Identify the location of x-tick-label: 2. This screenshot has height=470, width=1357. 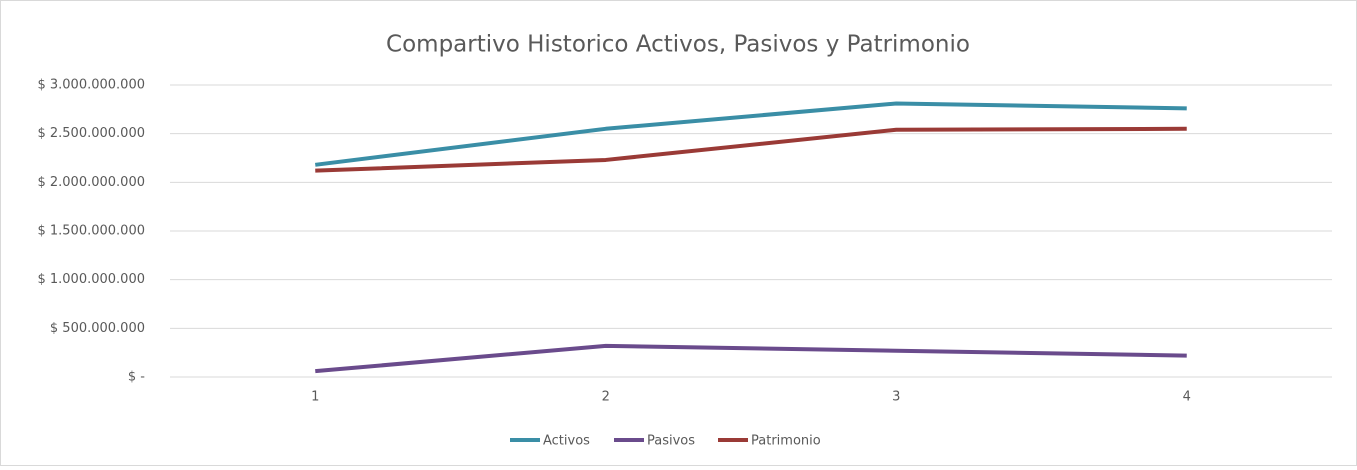
(606, 397).